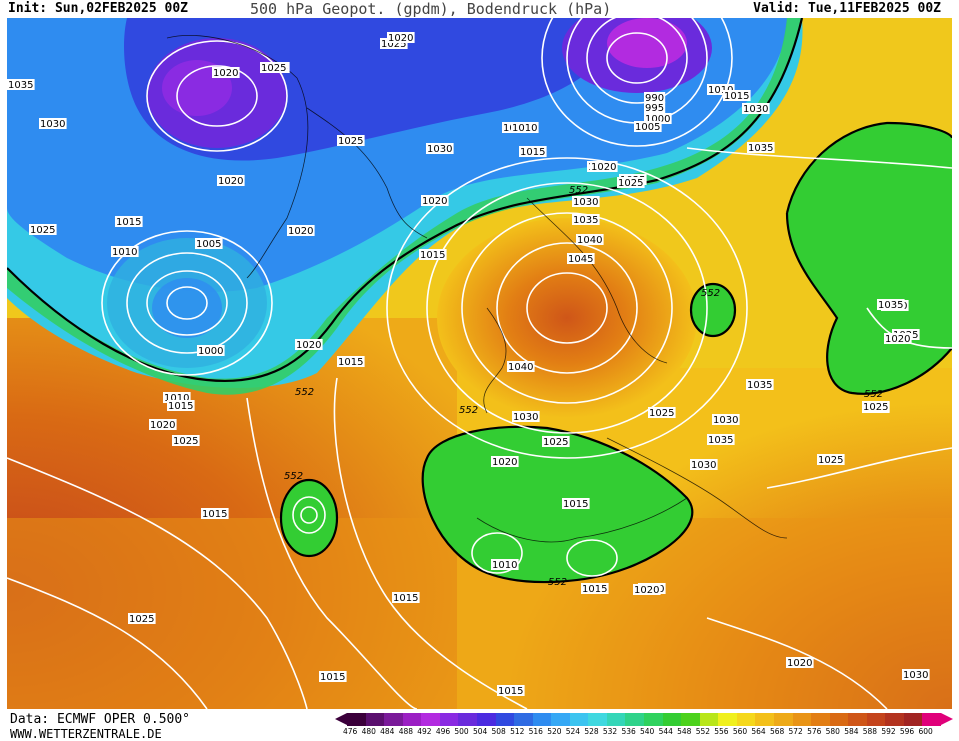 Image resolution: width=959 pixels, height=741 pixels. Describe the element at coordinates (309, 518) in the screenshot. I see `cutoff-low-atlantic` at that location.